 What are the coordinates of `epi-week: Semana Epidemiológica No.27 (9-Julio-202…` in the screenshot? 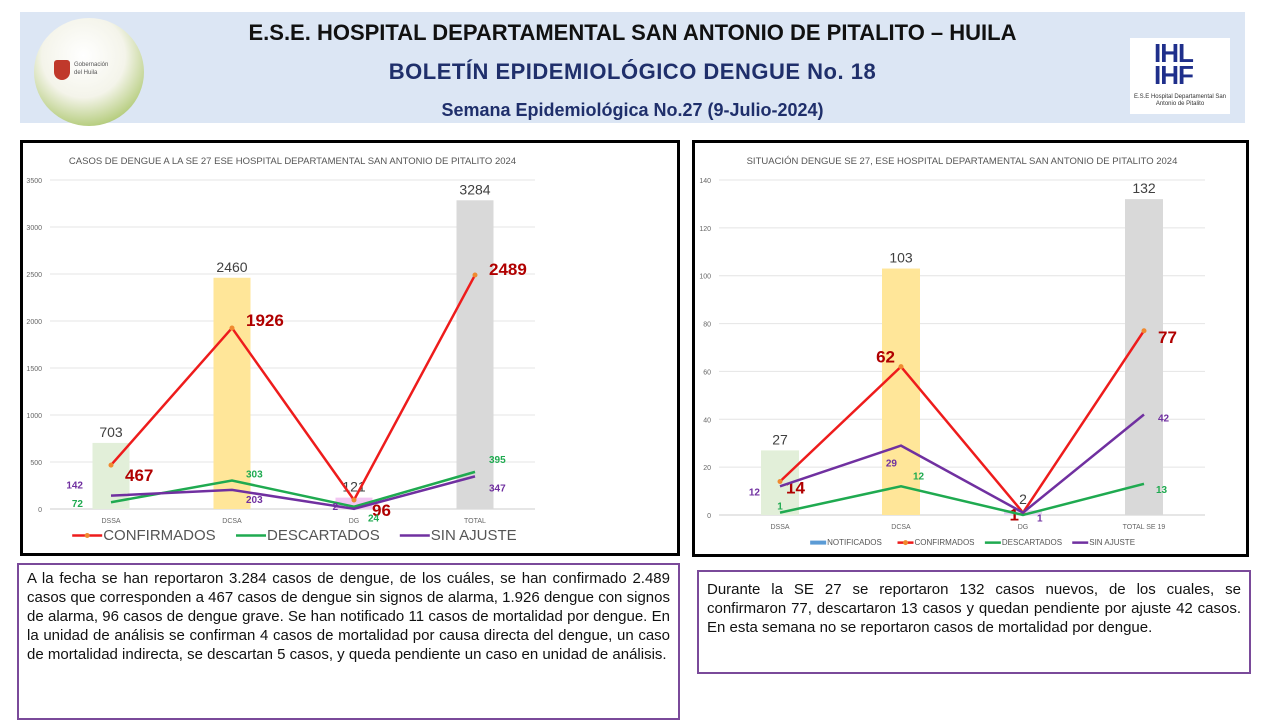 It's located at (632, 110).